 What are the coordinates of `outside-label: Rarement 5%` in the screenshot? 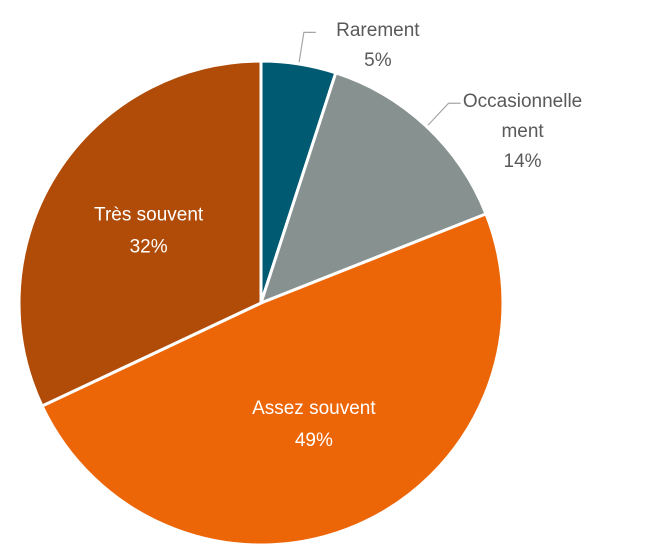 It's located at (378, 46).